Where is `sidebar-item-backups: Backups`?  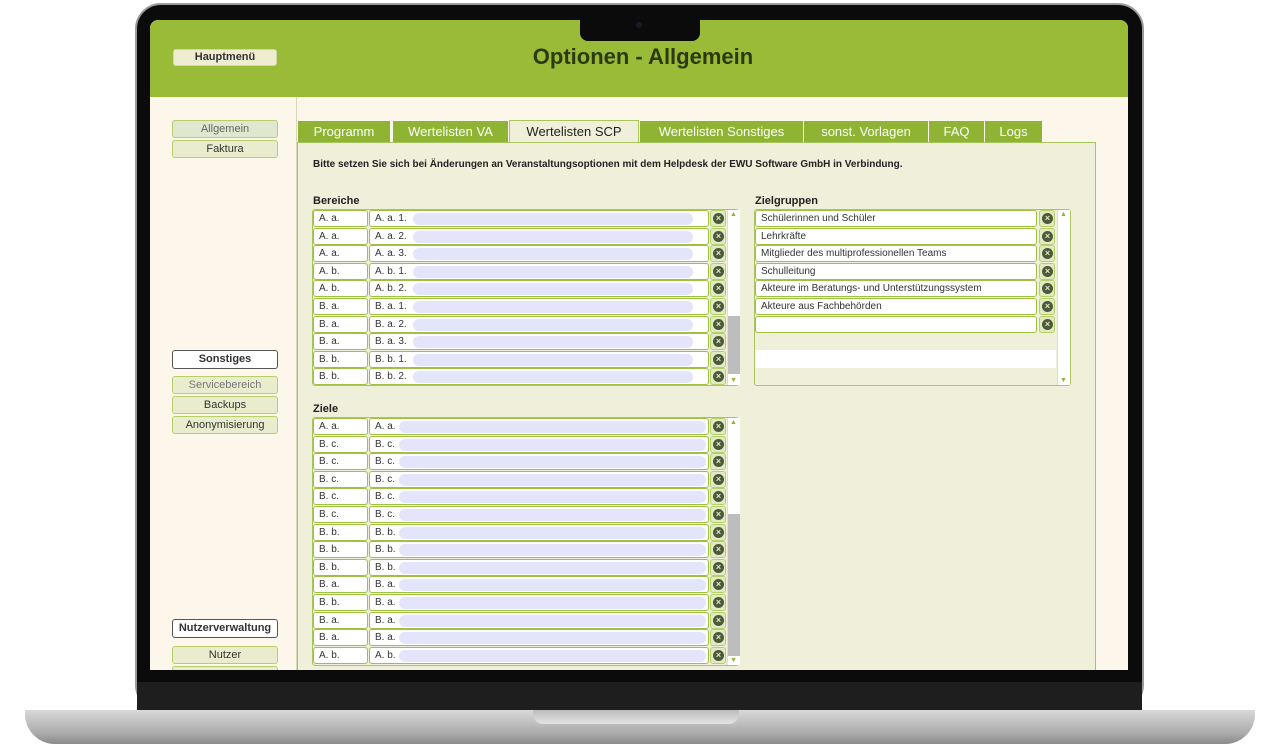
sidebar-item-backups: Backups is located at coordinates (225, 405).